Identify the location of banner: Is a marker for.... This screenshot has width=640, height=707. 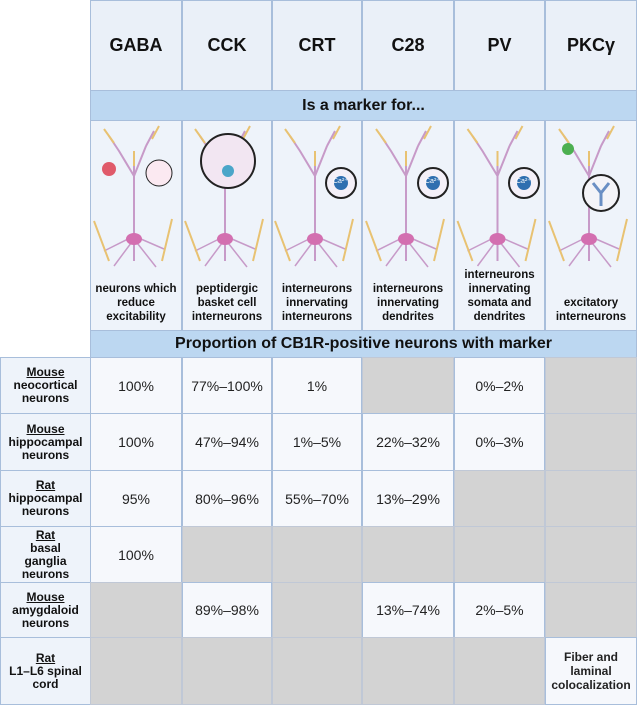
(363, 105).